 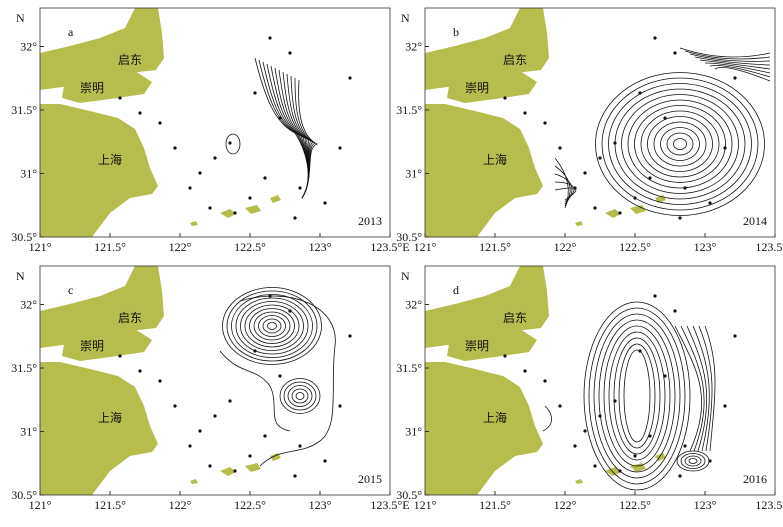 What do you see at coordinates (484, 170) in the screenshot?
I see `shanghai-land` at bounding box center [484, 170].